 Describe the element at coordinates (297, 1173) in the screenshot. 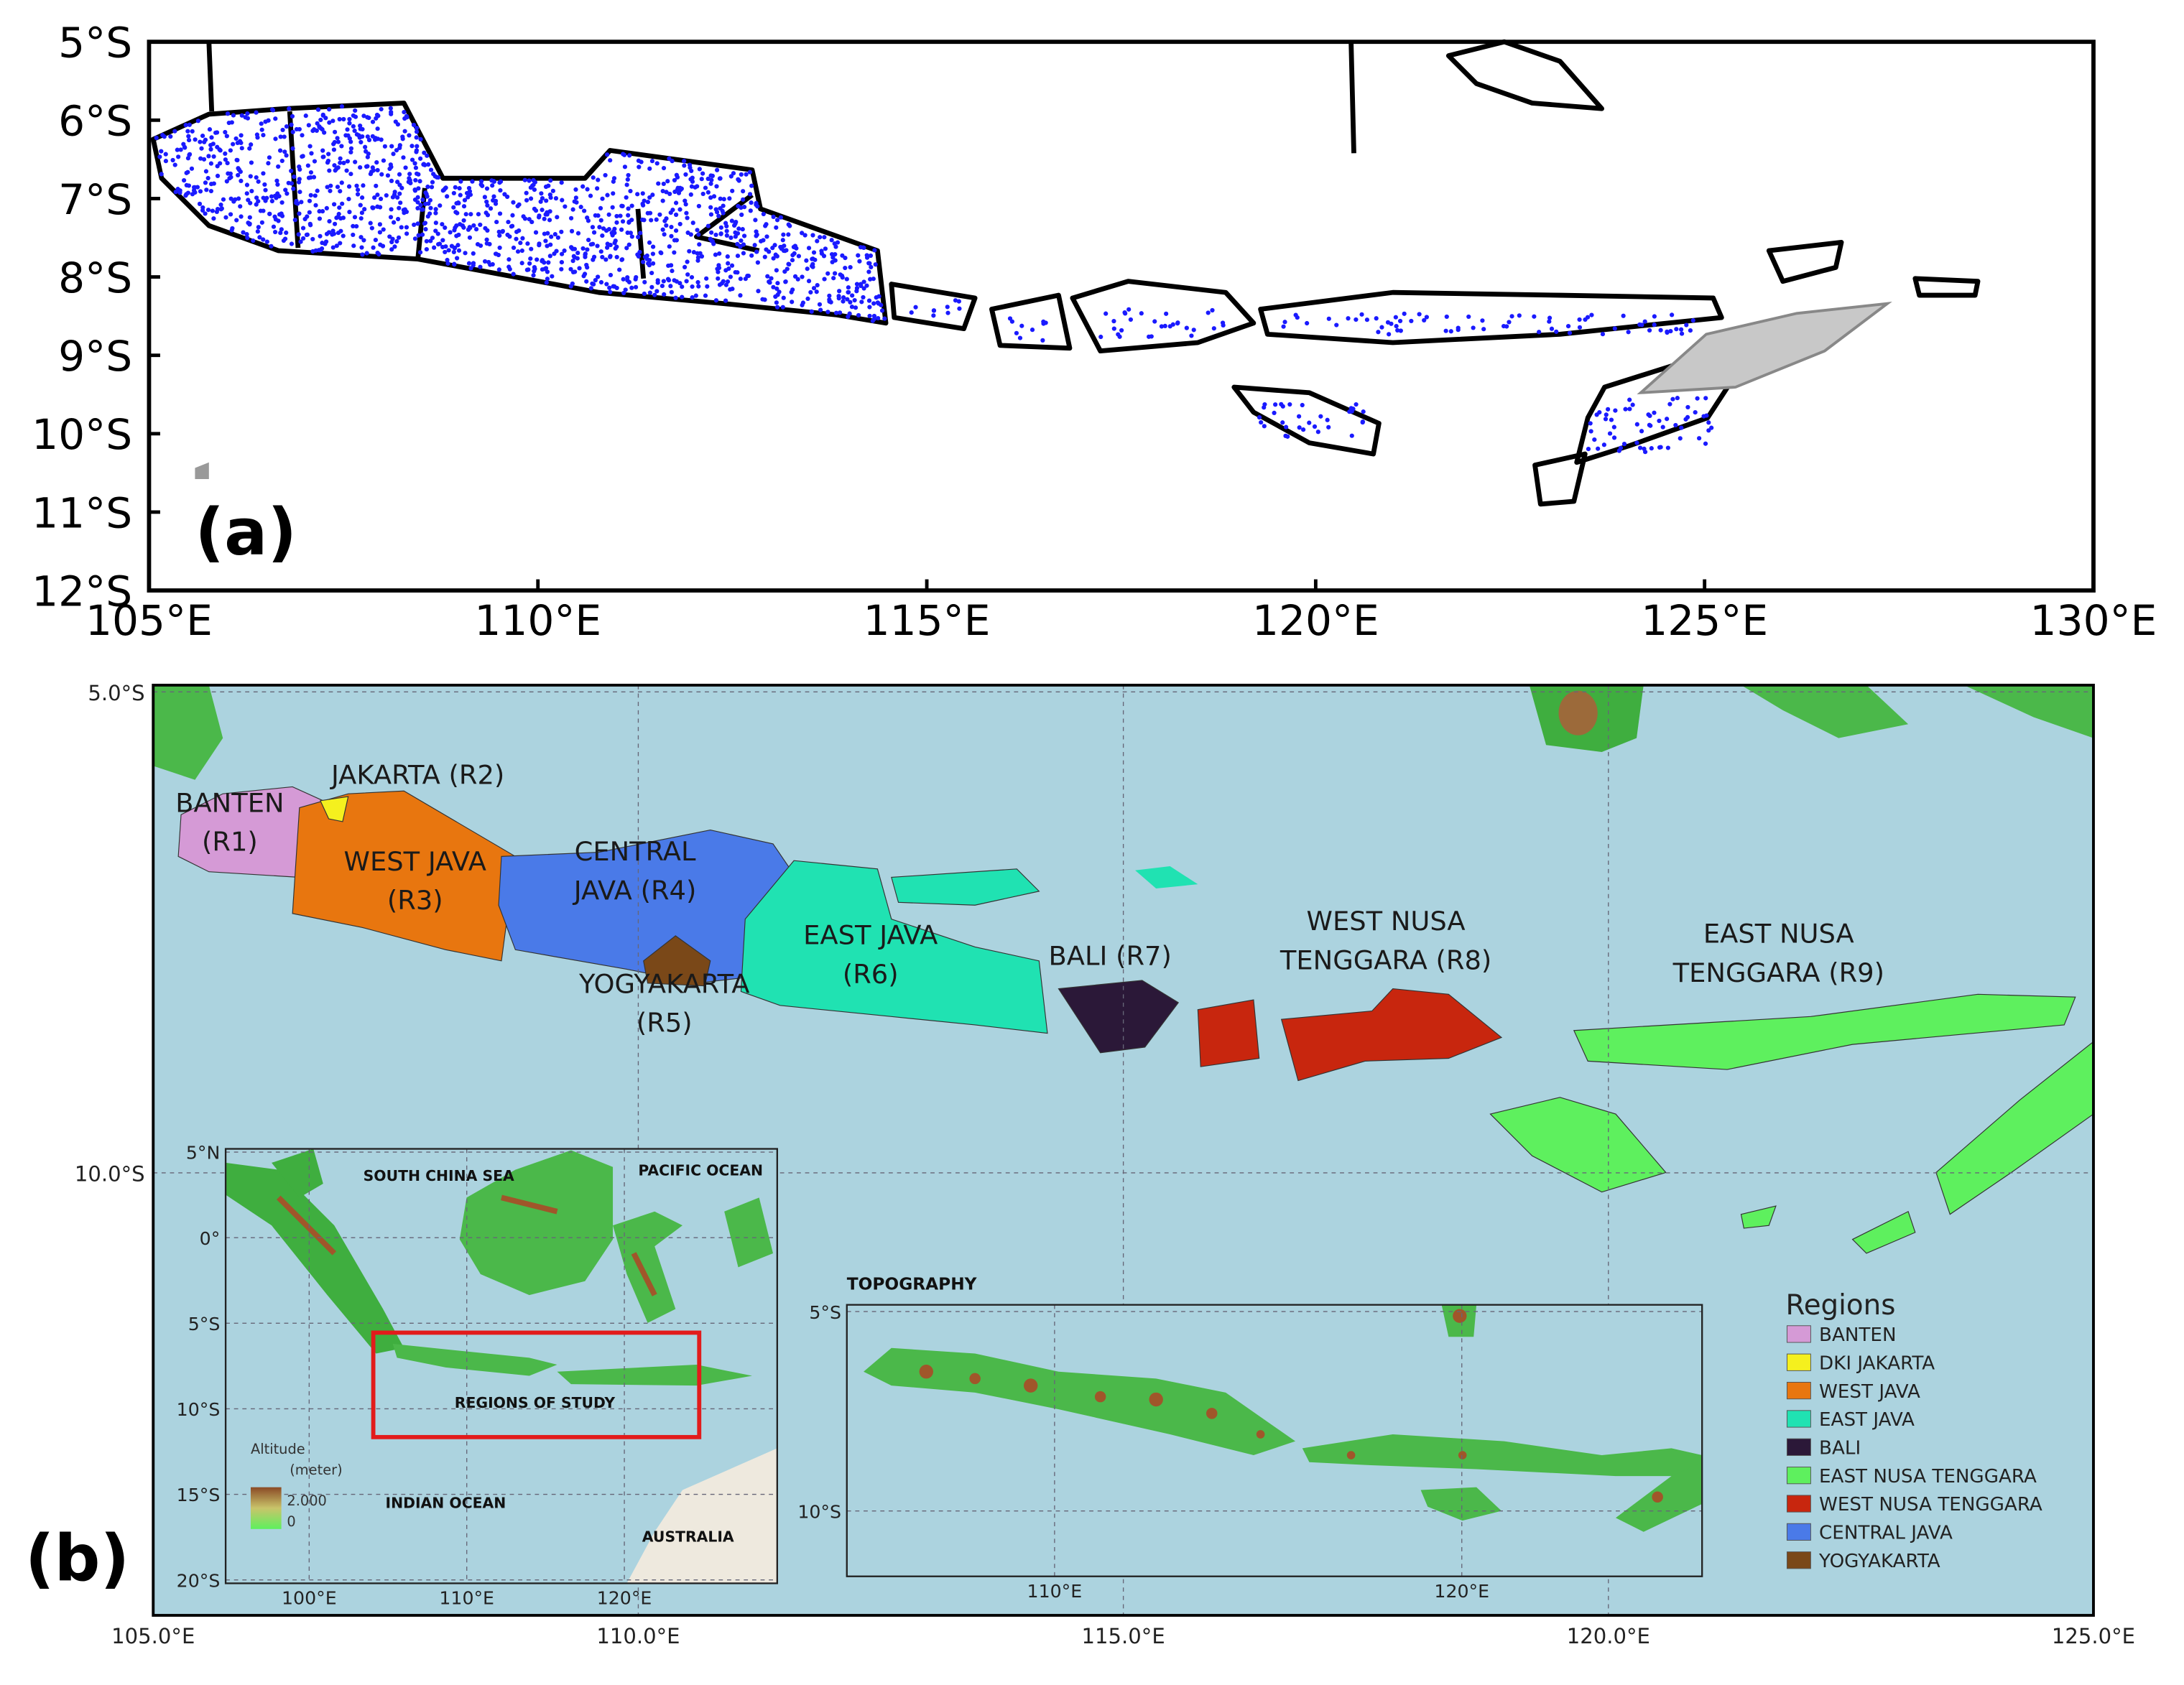

I see `malaya` at that location.